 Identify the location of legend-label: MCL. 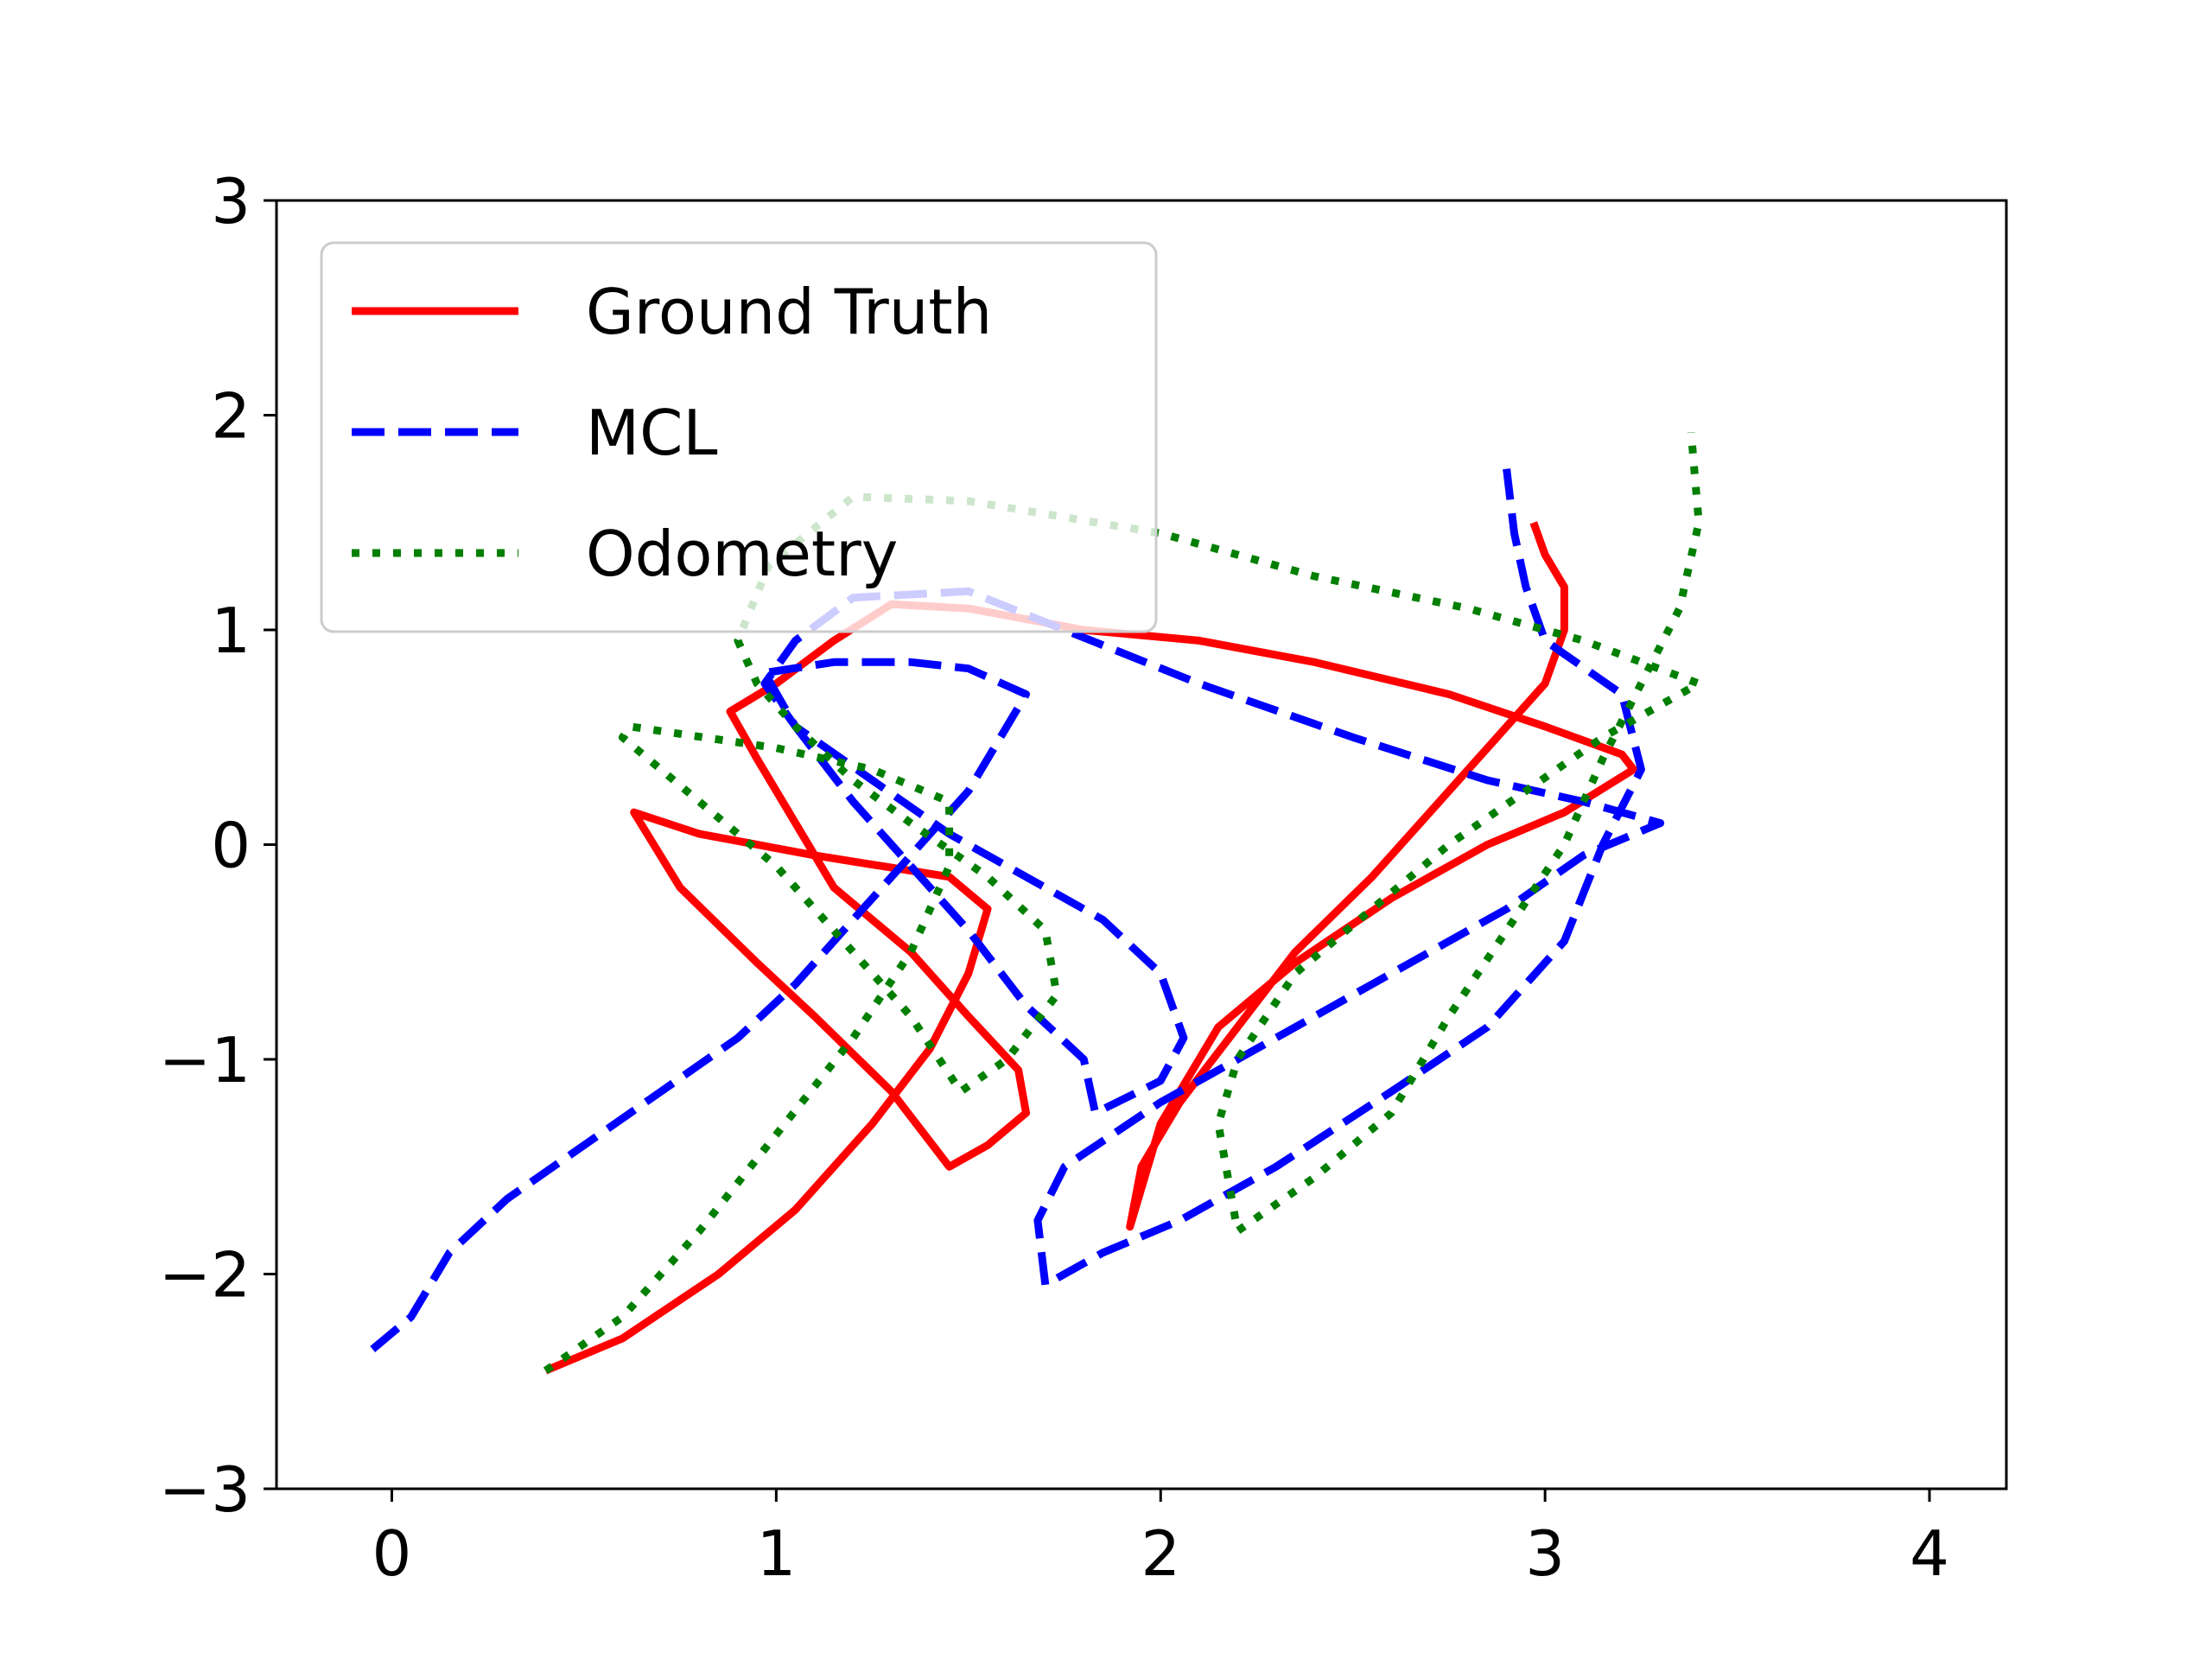
(652, 433).